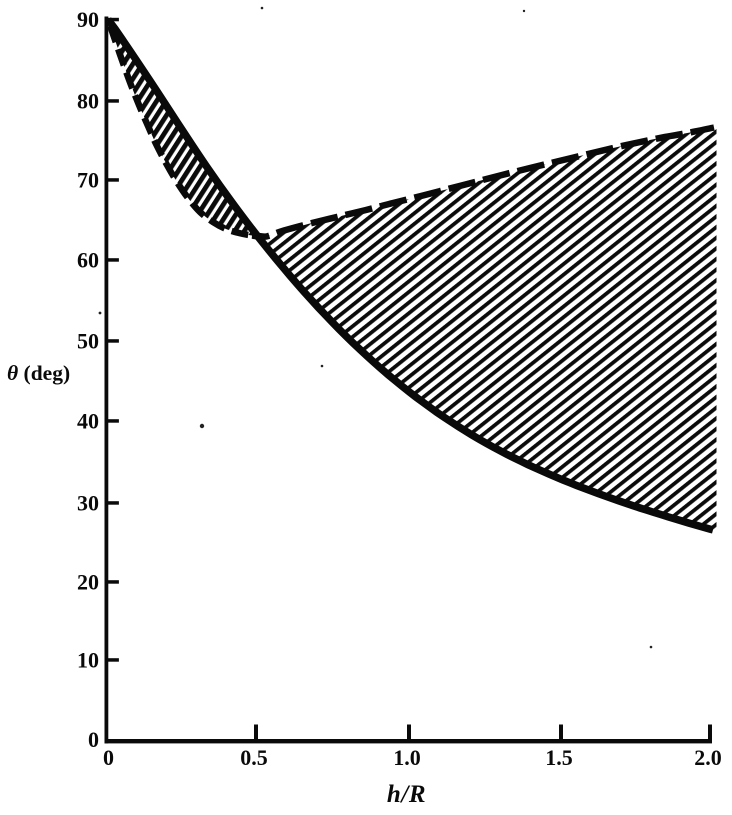 This screenshot has height=815, width=732. I want to click on svg-text: 90, so click(88, 19).